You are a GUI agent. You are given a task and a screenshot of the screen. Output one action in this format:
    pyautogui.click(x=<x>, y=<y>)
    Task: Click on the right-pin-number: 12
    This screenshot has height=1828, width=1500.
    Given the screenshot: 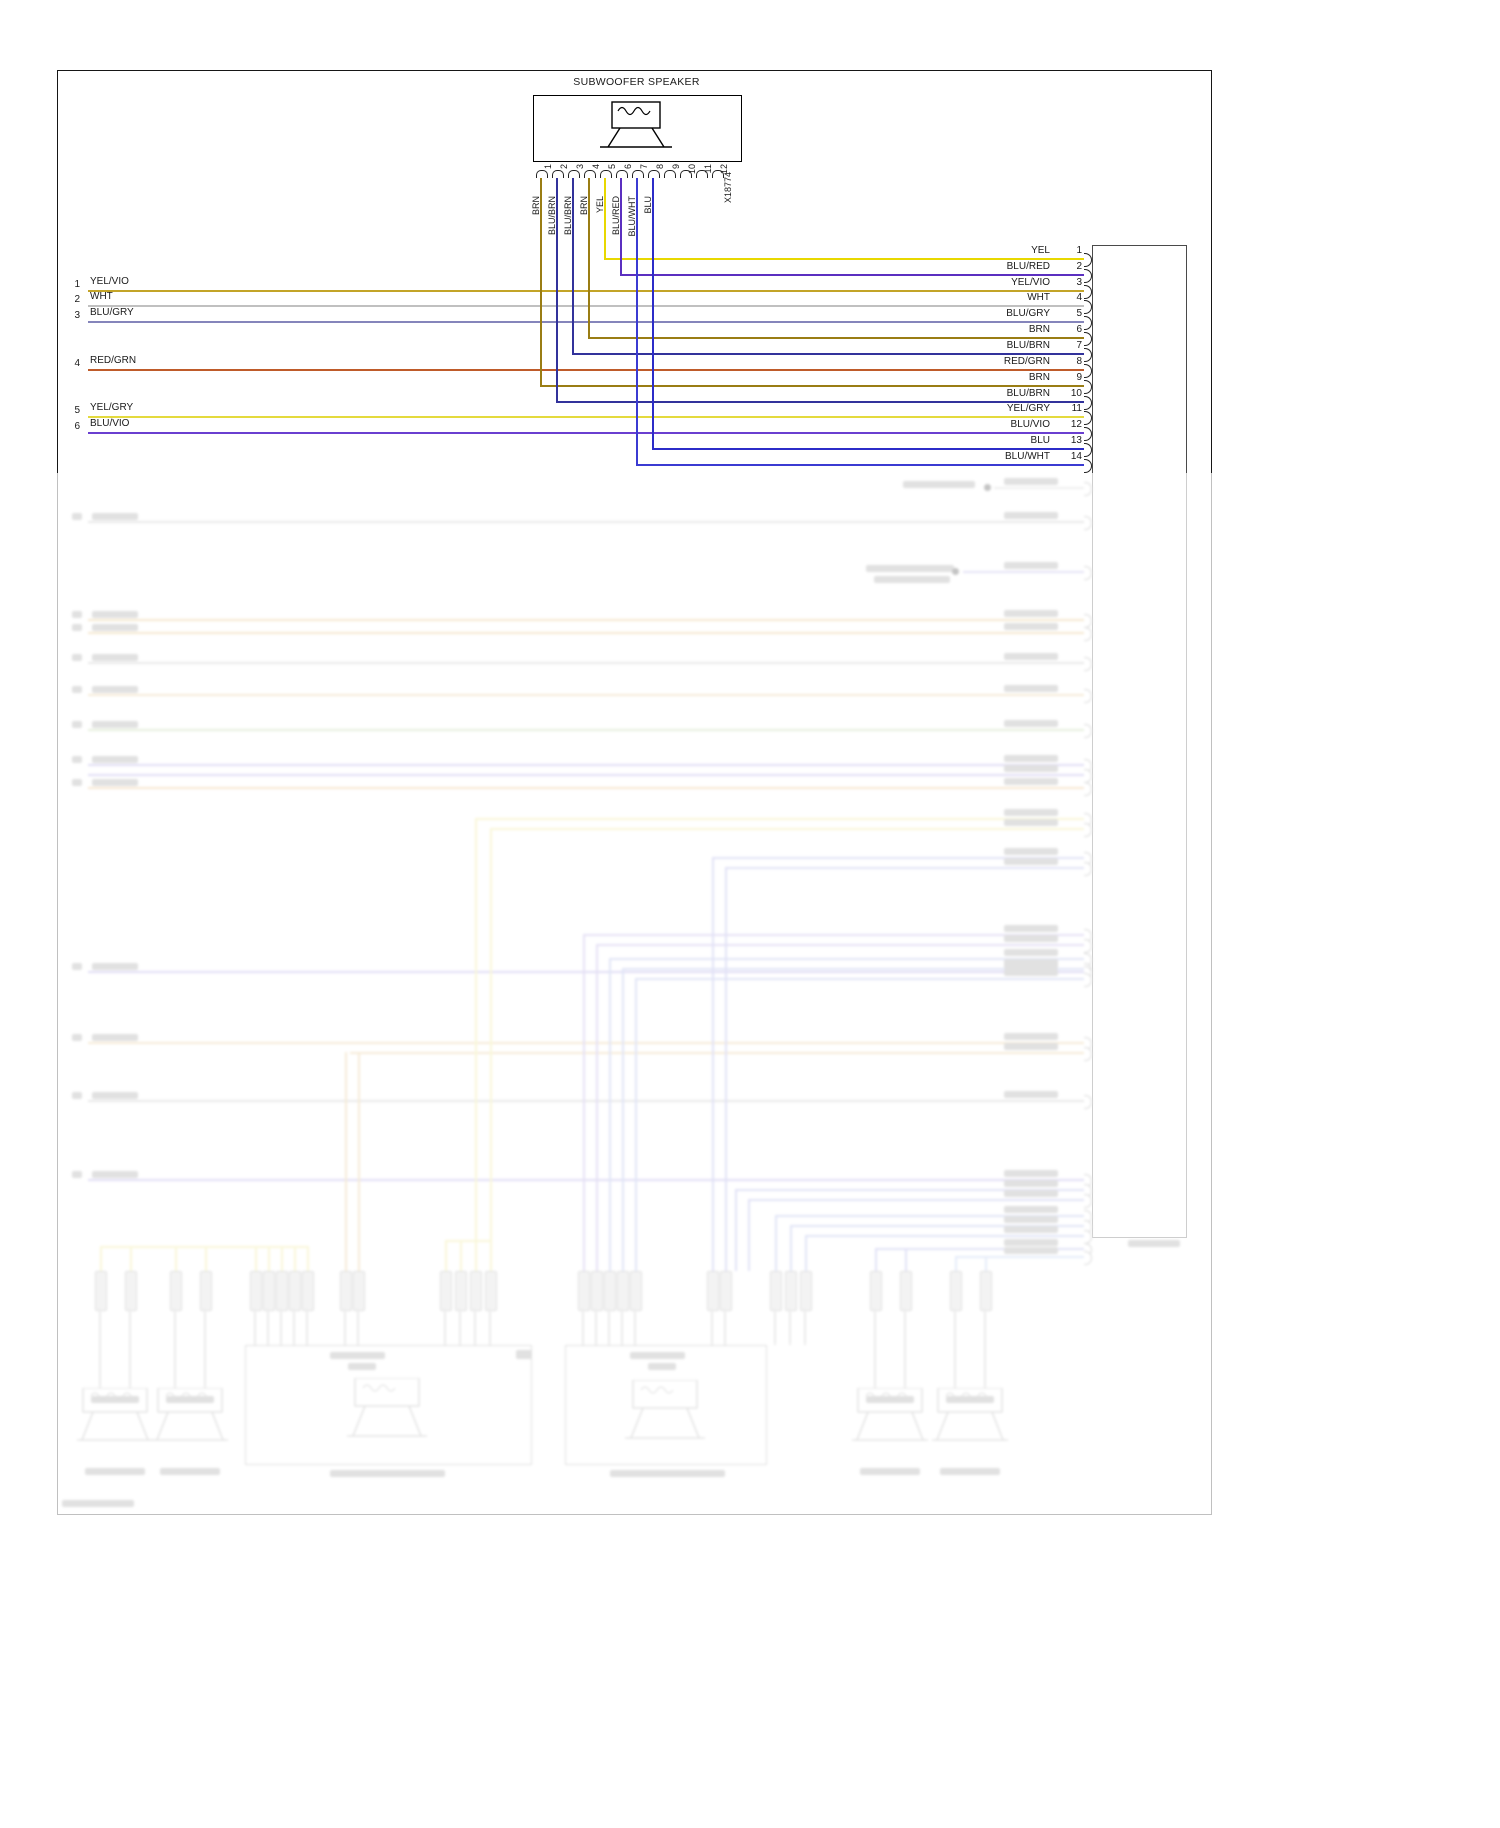 What is the action you would take?
    pyautogui.click(x=1076, y=424)
    